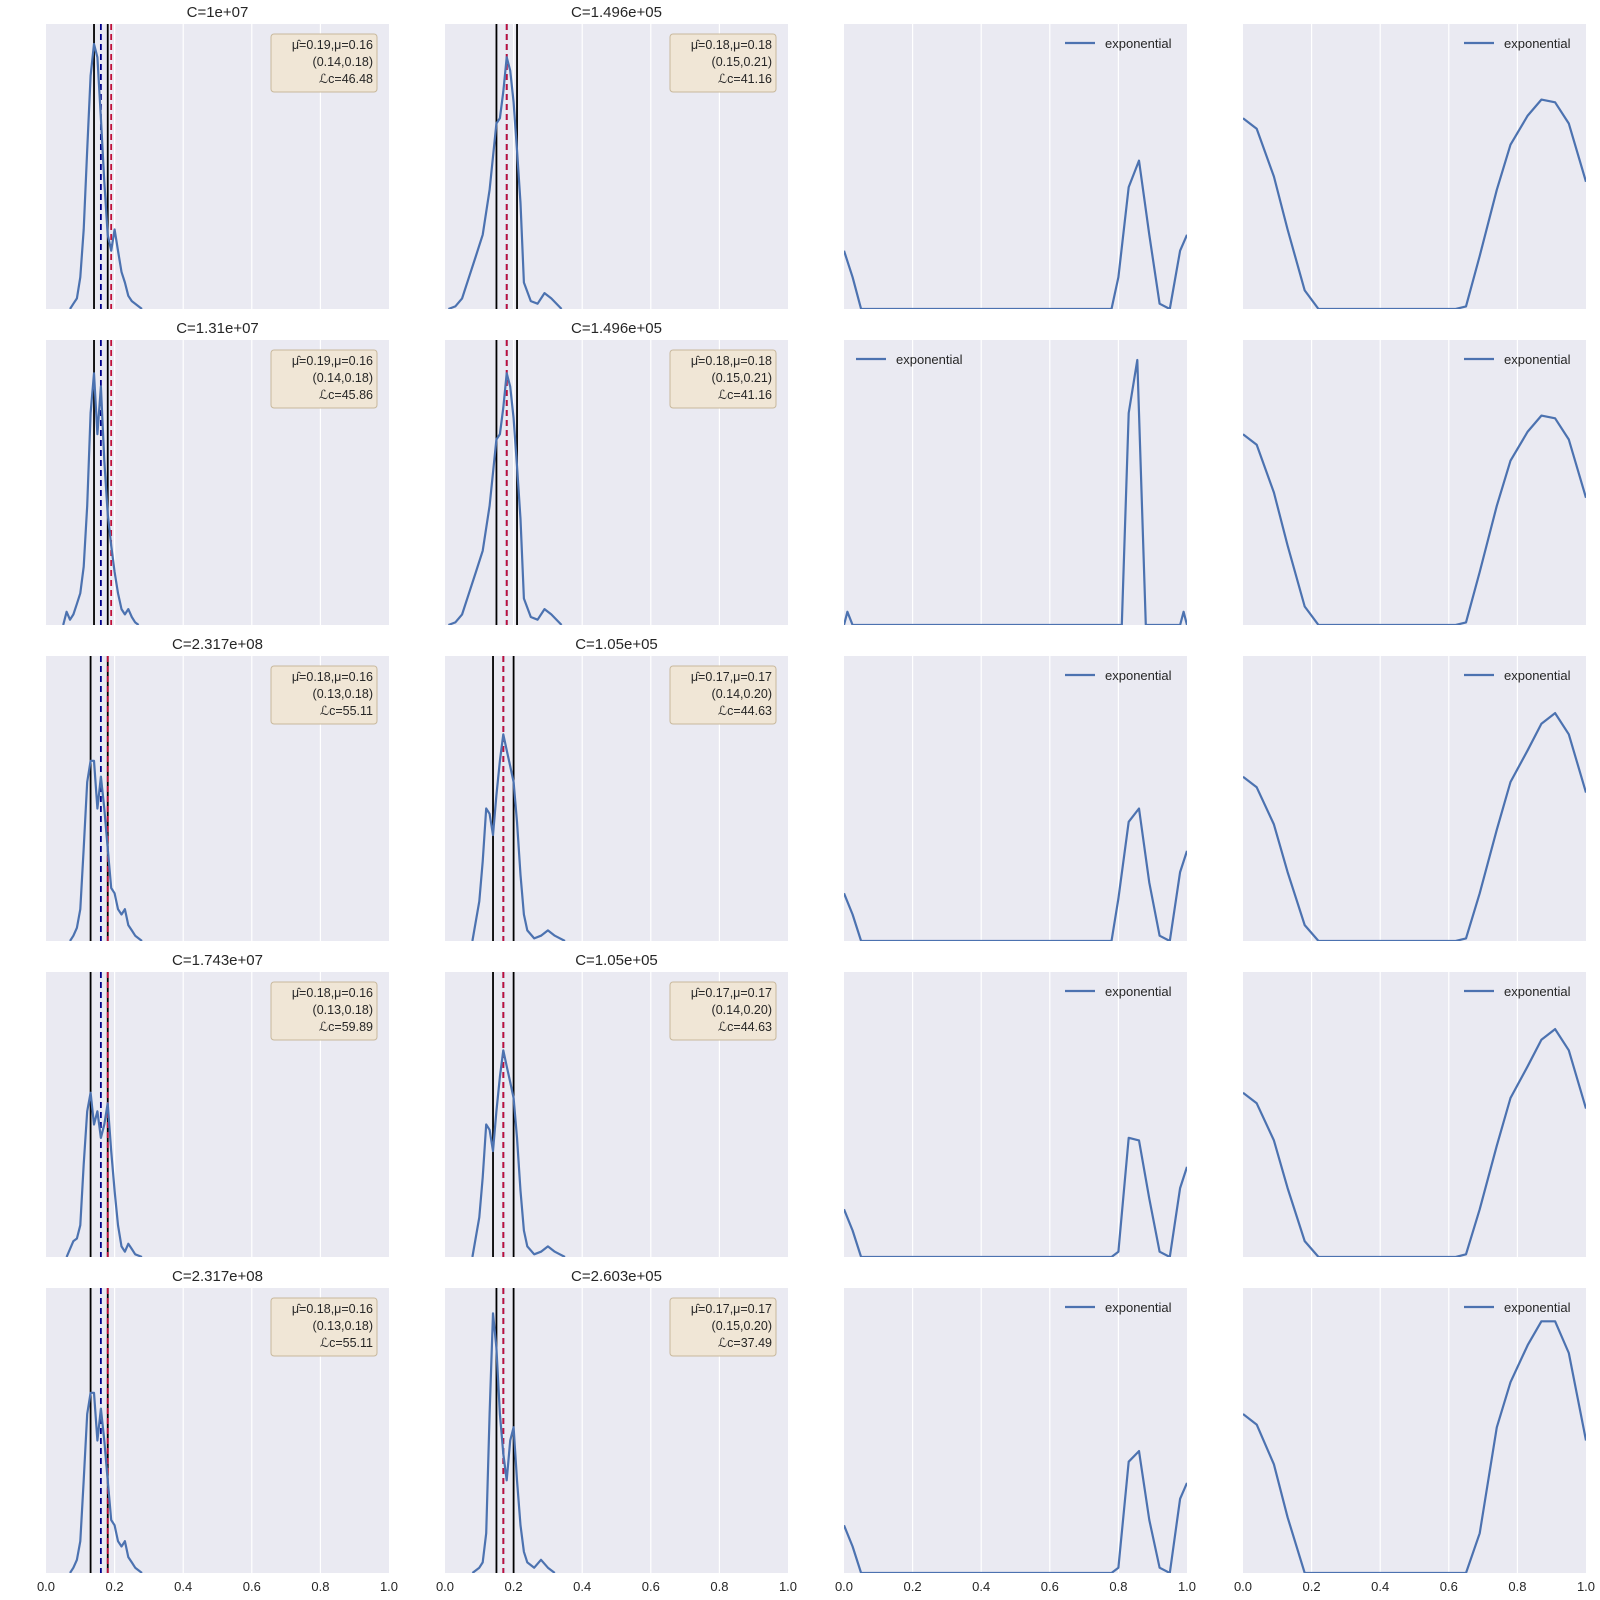 This screenshot has width=1600, height=1600. I want to click on subplot-r0-c2: exponential, so click(1015, 166).